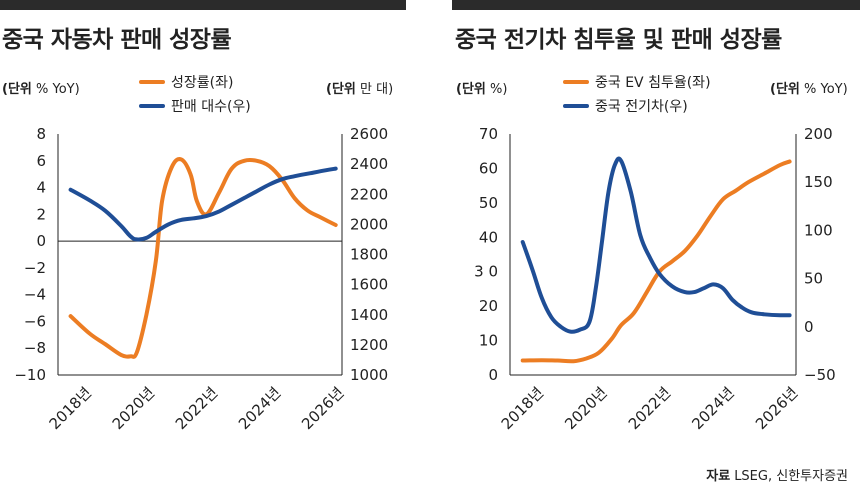 The width and height of the screenshot is (860, 496). Describe the element at coordinates (776, 408) in the screenshot. I see `right-chart-x-tick-label: 2026년` at that location.